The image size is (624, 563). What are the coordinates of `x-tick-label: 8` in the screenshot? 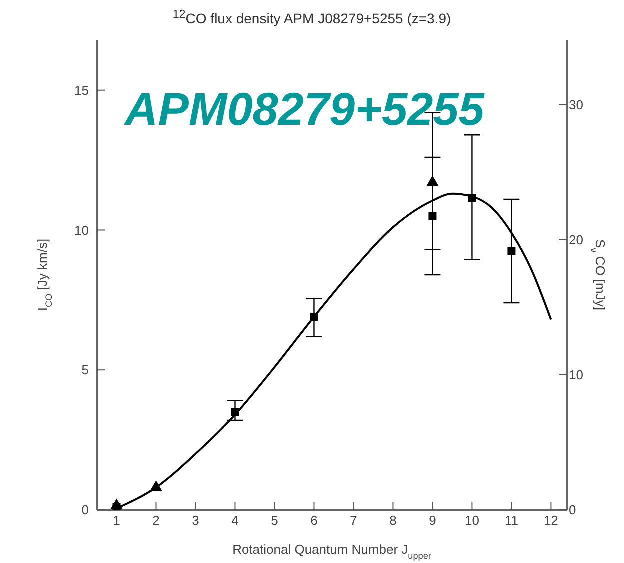 It's located at (393, 520).